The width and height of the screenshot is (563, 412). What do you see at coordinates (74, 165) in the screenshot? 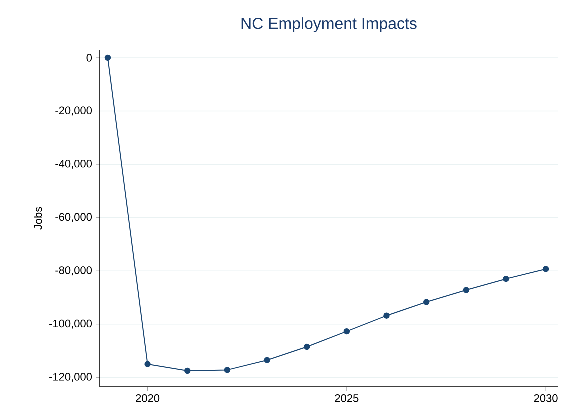
I see `y-tick-label: -40,000` at bounding box center [74, 165].